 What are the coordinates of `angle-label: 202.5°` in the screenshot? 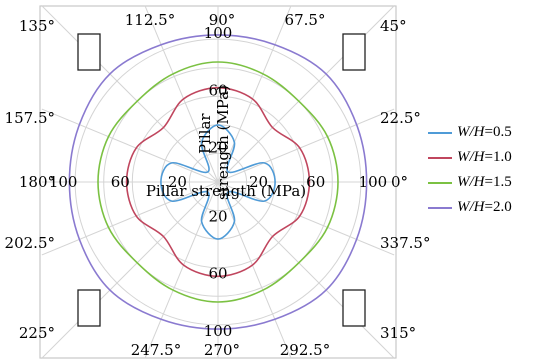 It's located at (30, 243).